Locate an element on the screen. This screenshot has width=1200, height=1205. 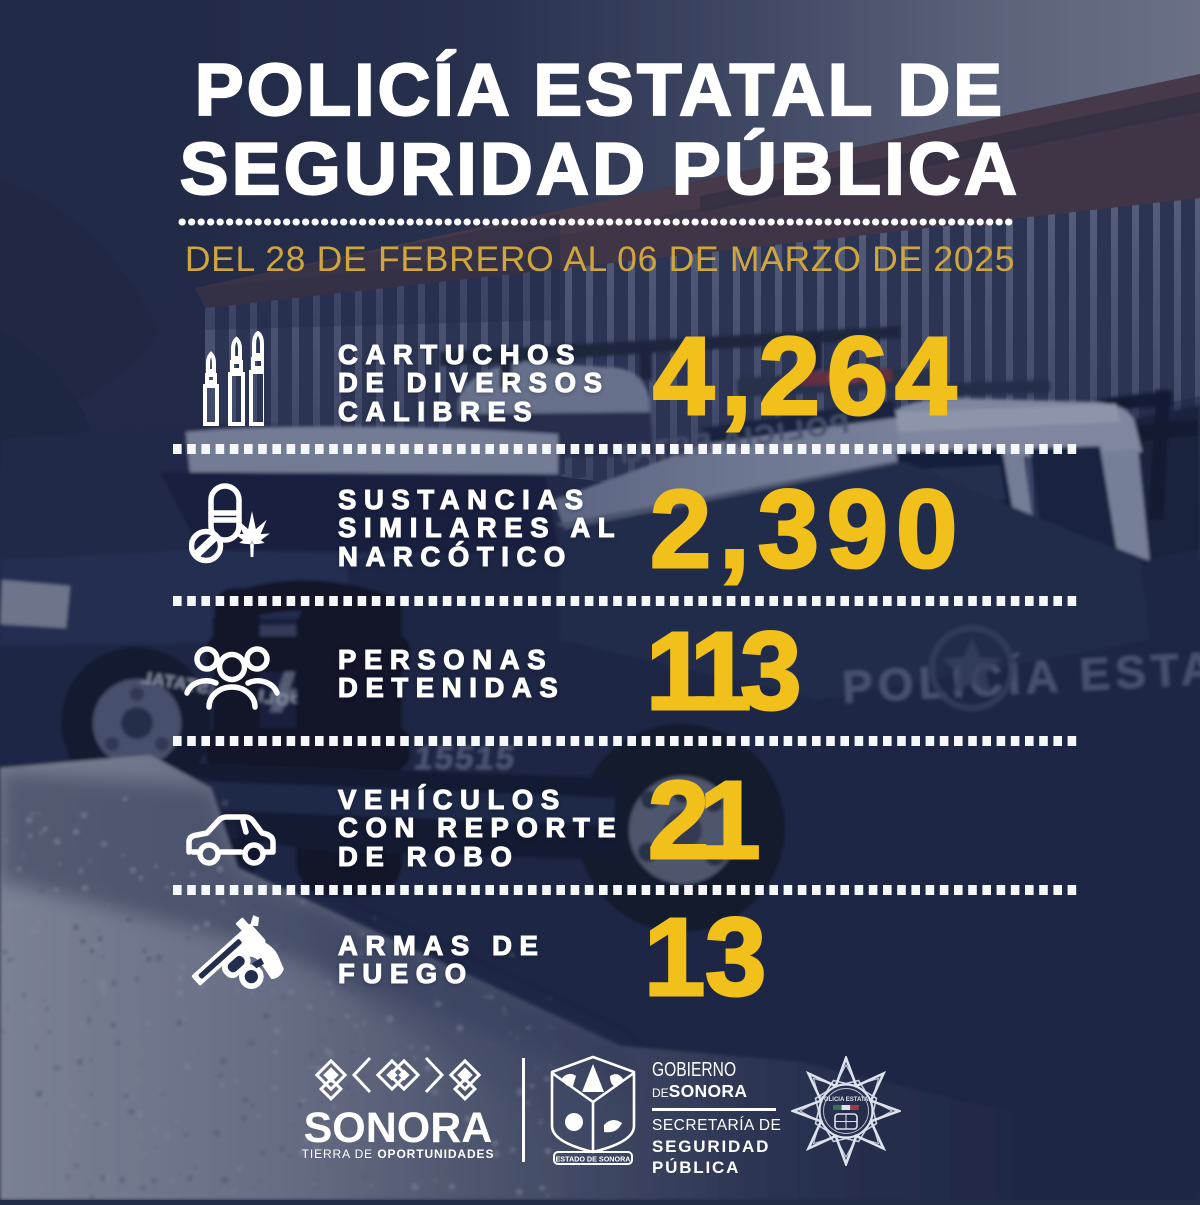
svg-text: ESTADO DE SONORA is located at coordinates (593, 1159).